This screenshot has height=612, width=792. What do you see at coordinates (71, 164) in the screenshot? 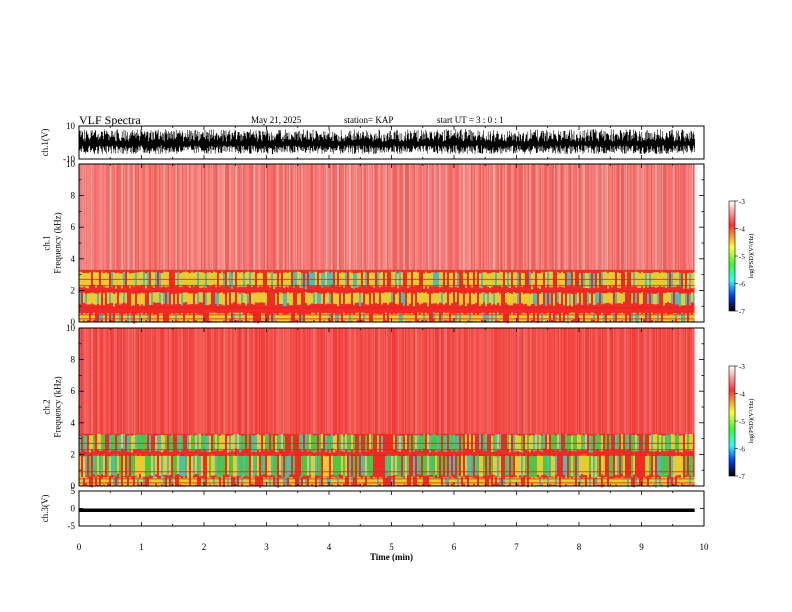
I see `y-tick-label: 10` at bounding box center [71, 164].